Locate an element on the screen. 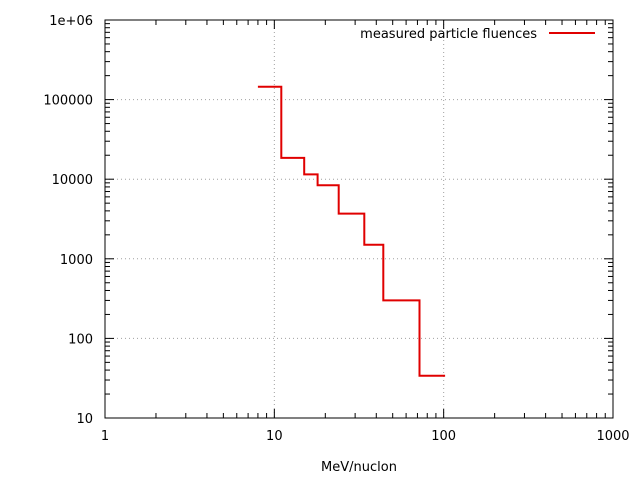  x-tick-label: 1000 is located at coordinates (612, 436).